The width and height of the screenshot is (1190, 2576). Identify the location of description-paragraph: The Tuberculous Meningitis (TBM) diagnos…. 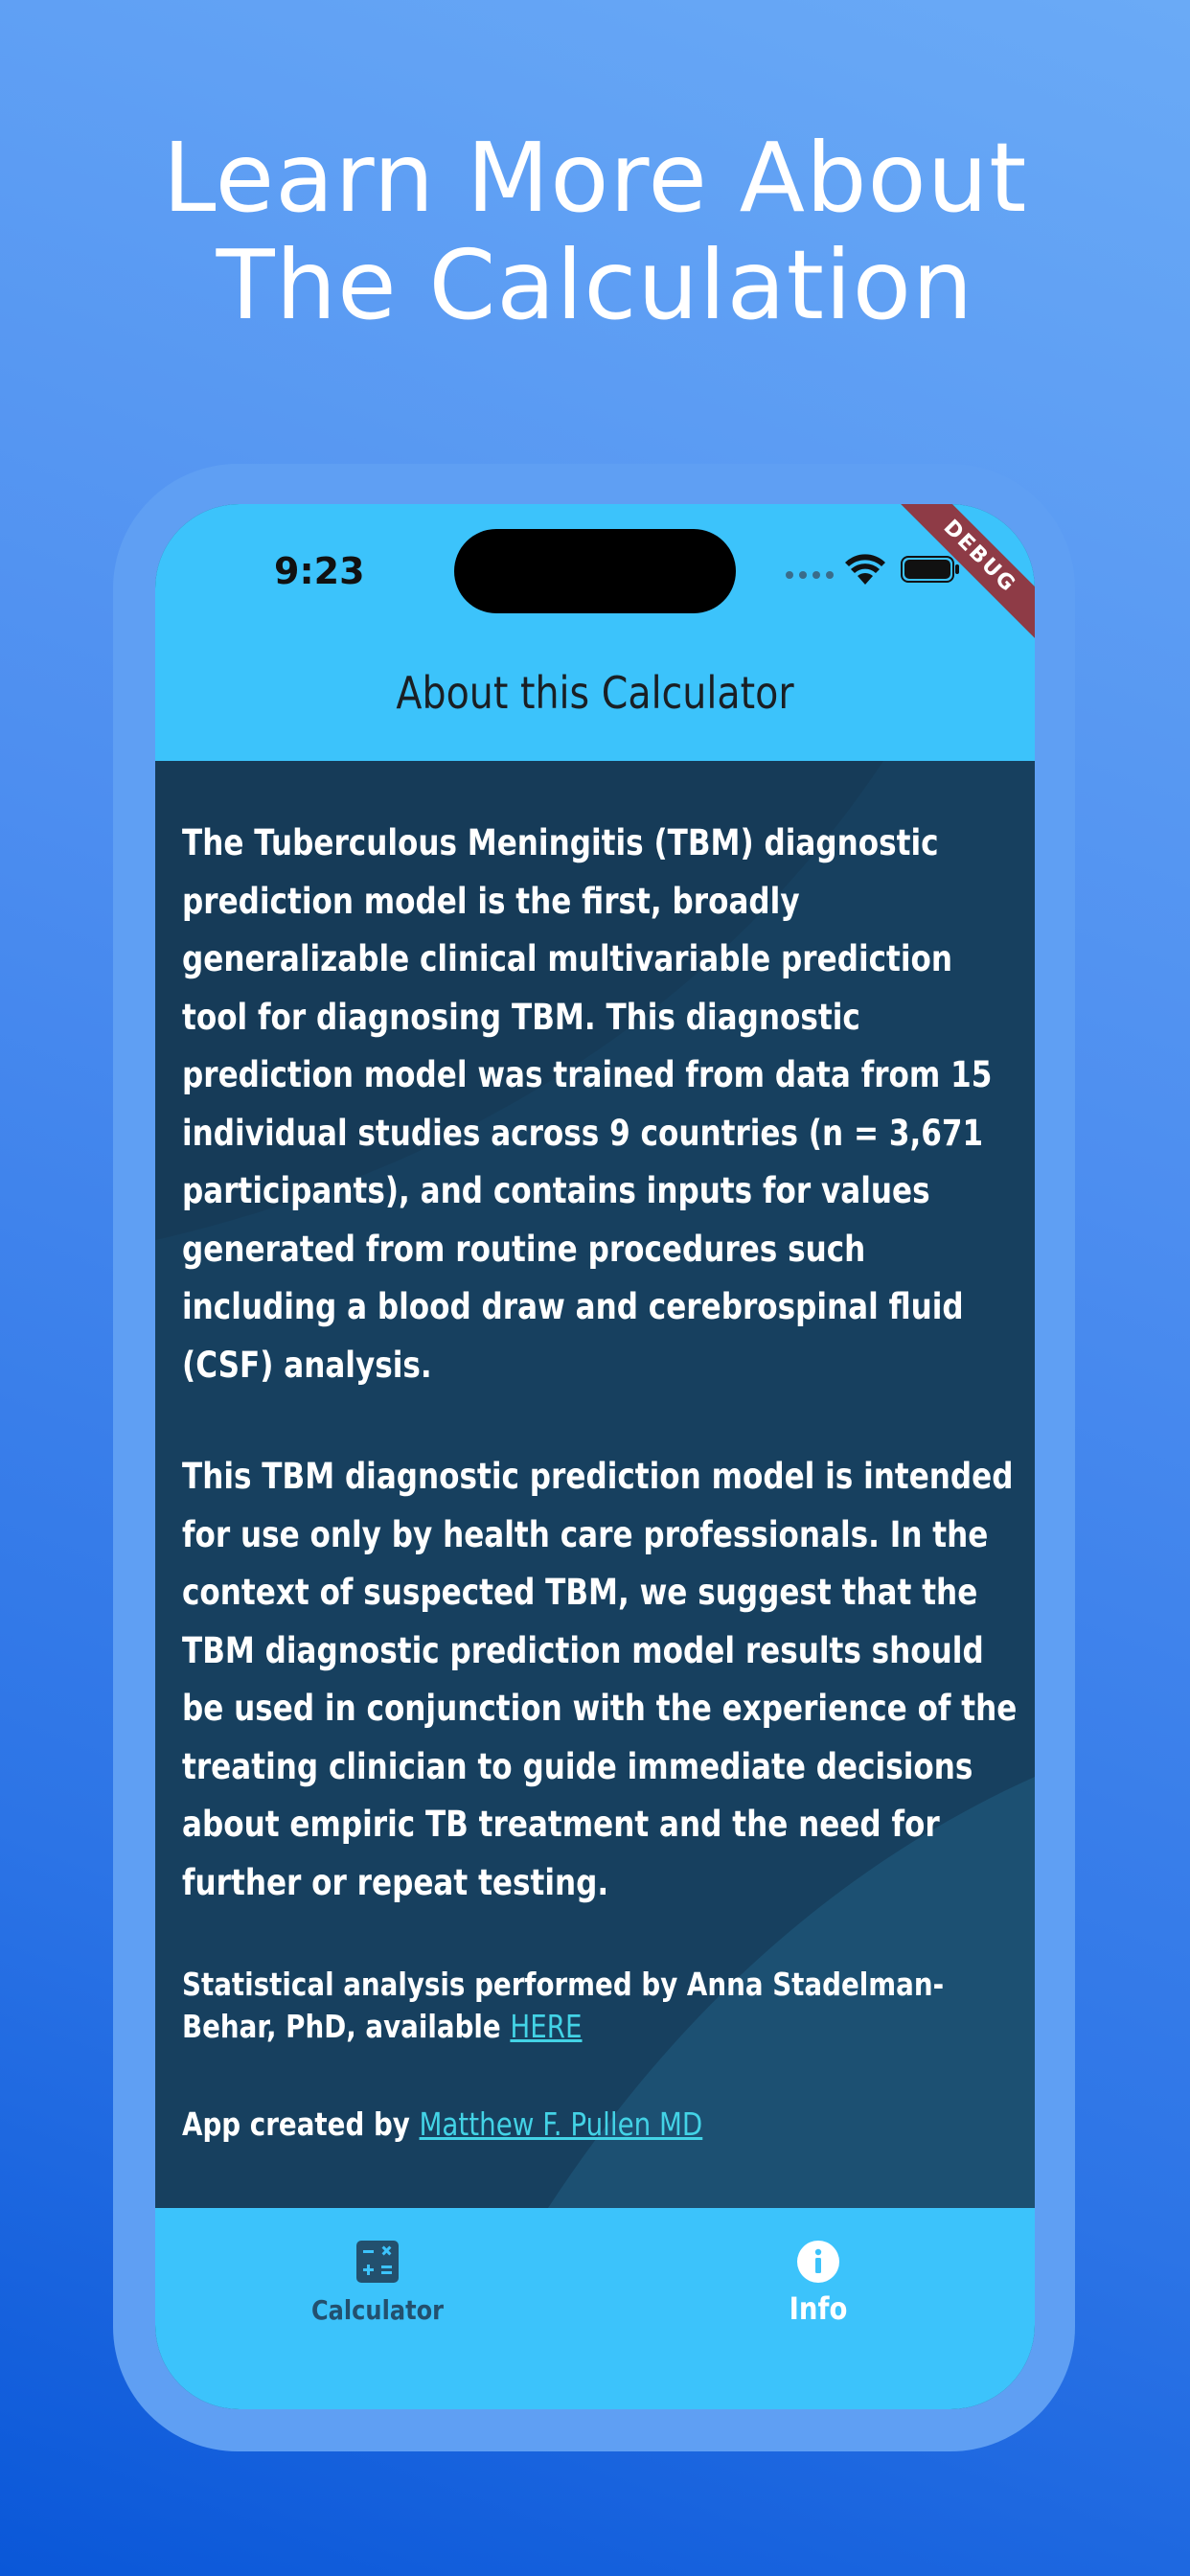
(588, 1104).